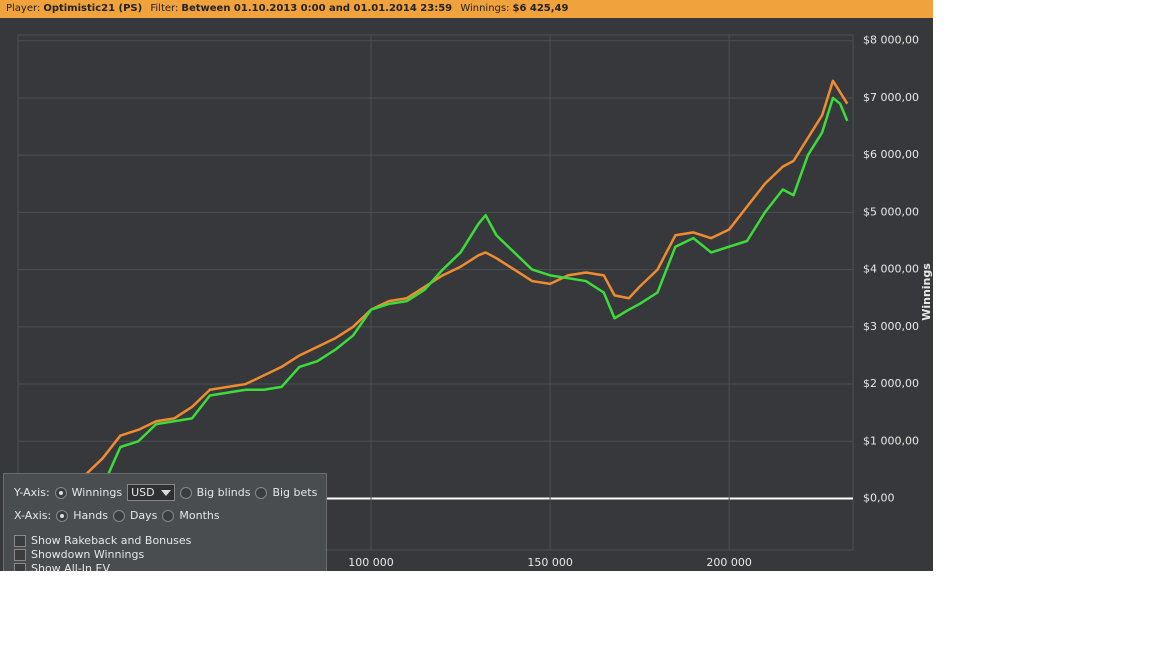  I want to click on label: Filter:, so click(164, 8).